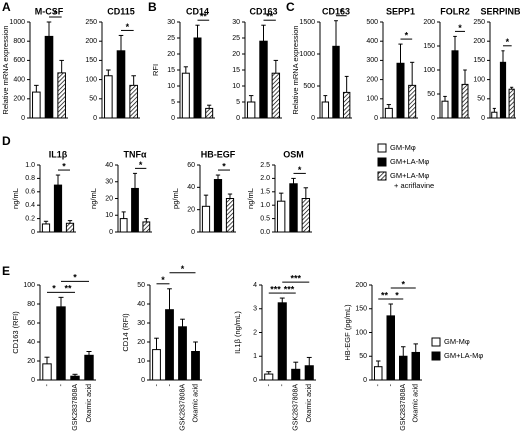  What do you see at coordinates (30, 205) in the screenshot?
I see `y-tick-label: 0.4` at bounding box center [30, 205].